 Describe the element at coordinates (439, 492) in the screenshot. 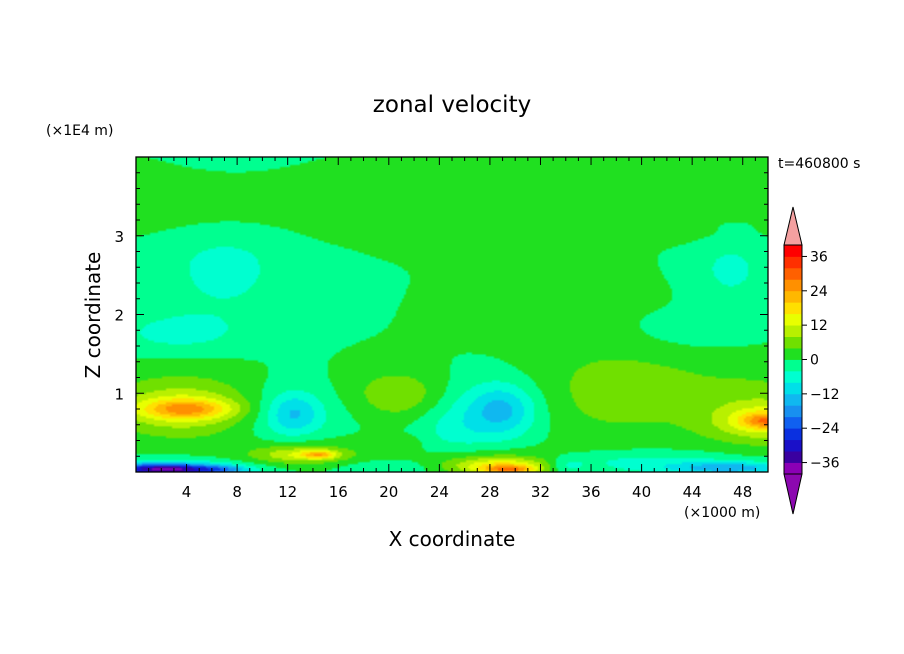

I see `x-tick-label: 24` at that location.